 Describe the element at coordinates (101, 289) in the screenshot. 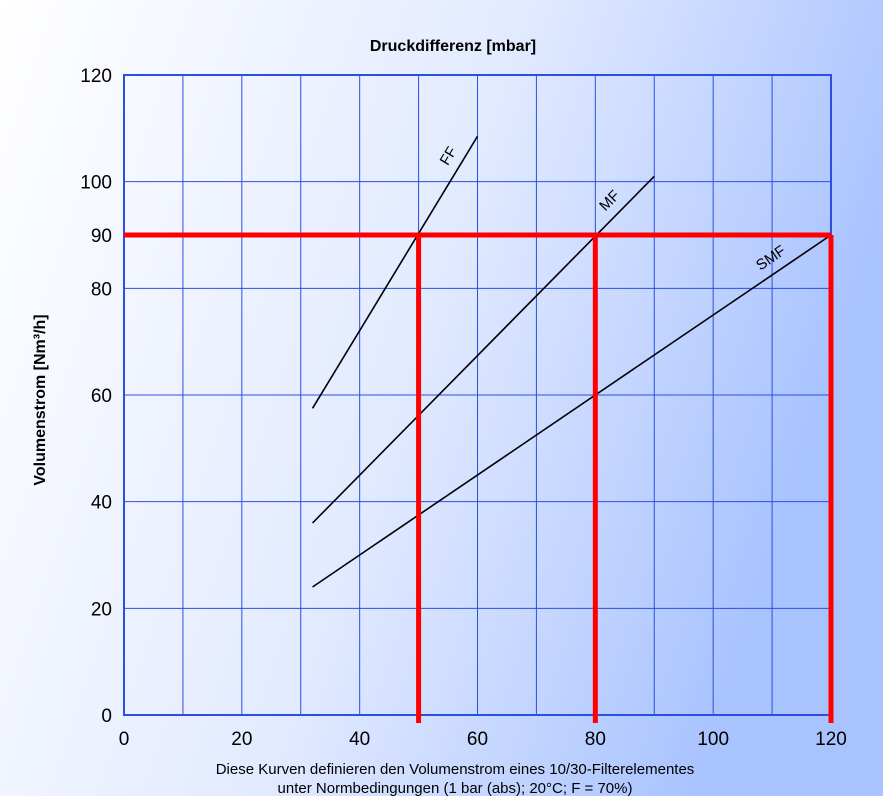

I see `y-tick-label: 80` at that location.